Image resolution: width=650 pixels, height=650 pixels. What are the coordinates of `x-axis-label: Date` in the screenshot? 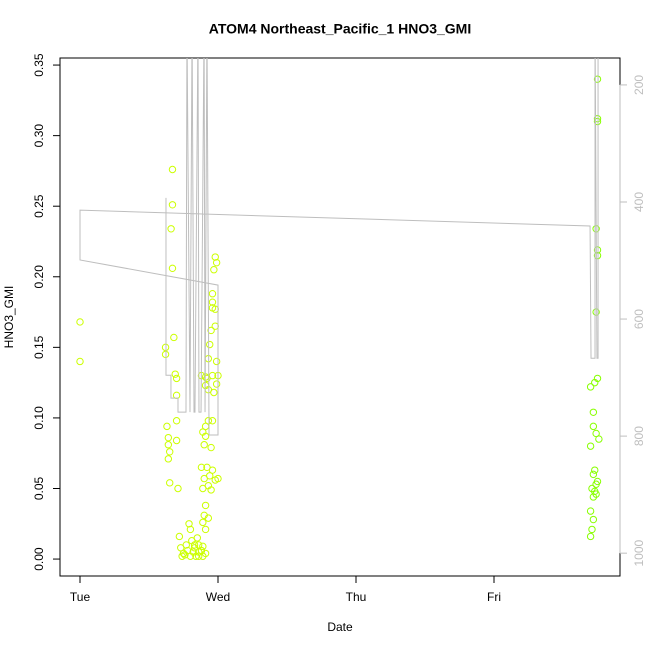 It's located at (340, 627).